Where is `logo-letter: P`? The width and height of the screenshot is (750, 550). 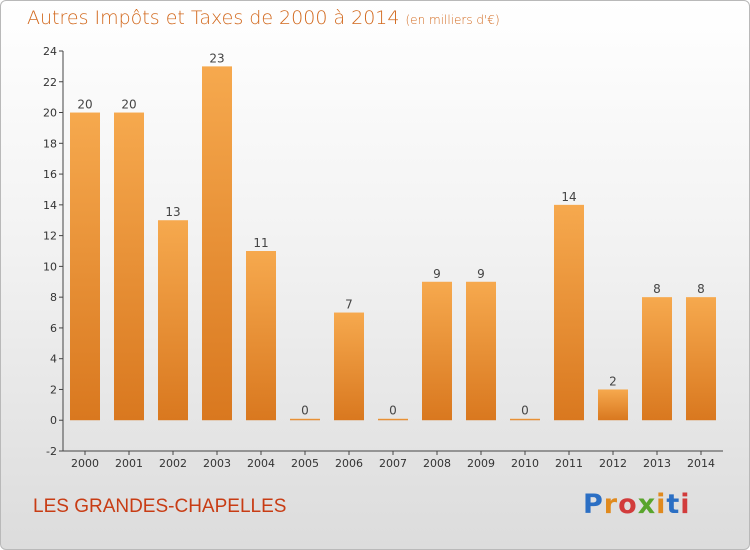 logo-letter: P is located at coordinates (593, 504).